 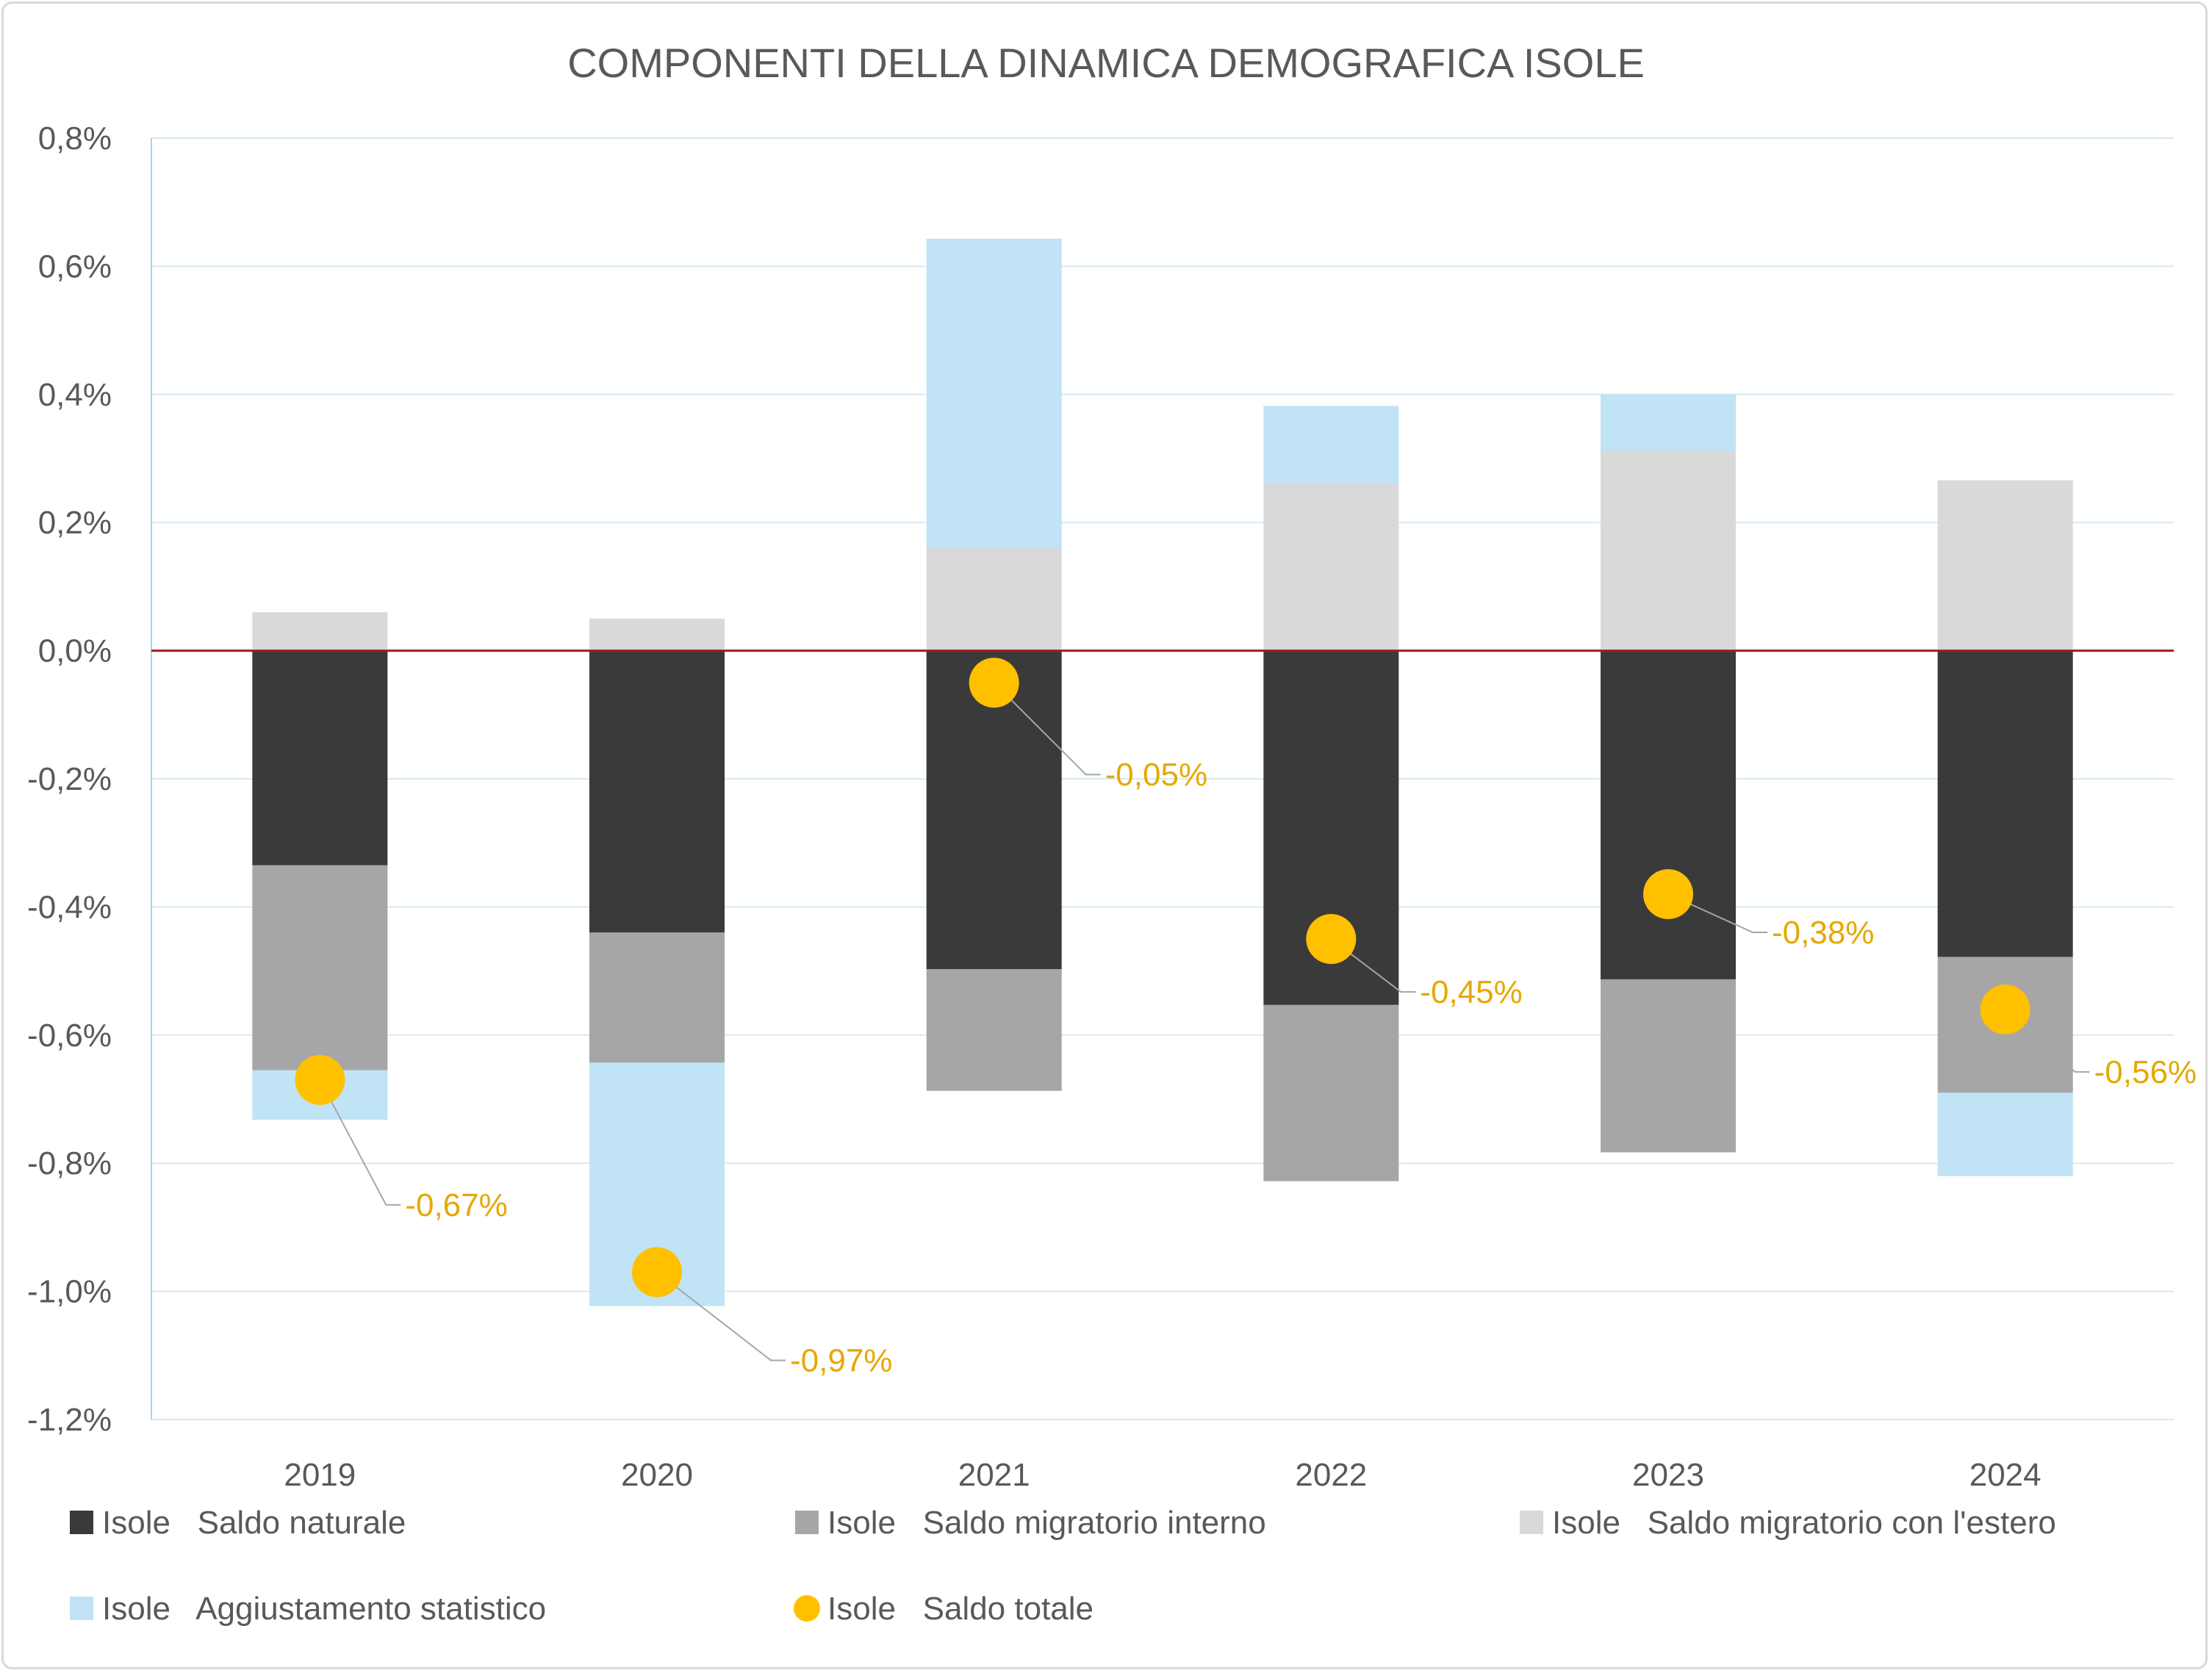 What do you see at coordinates (75, 523) in the screenshot?
I see `y-tick-label: 0,2%` at bounding box center [75, 523].